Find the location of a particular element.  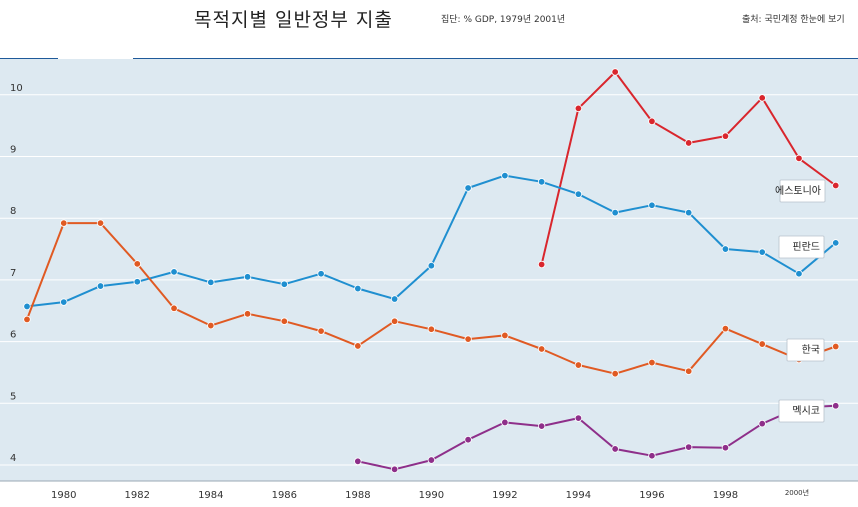

y-tick-label: 9 is located at coordinates (13, 150).